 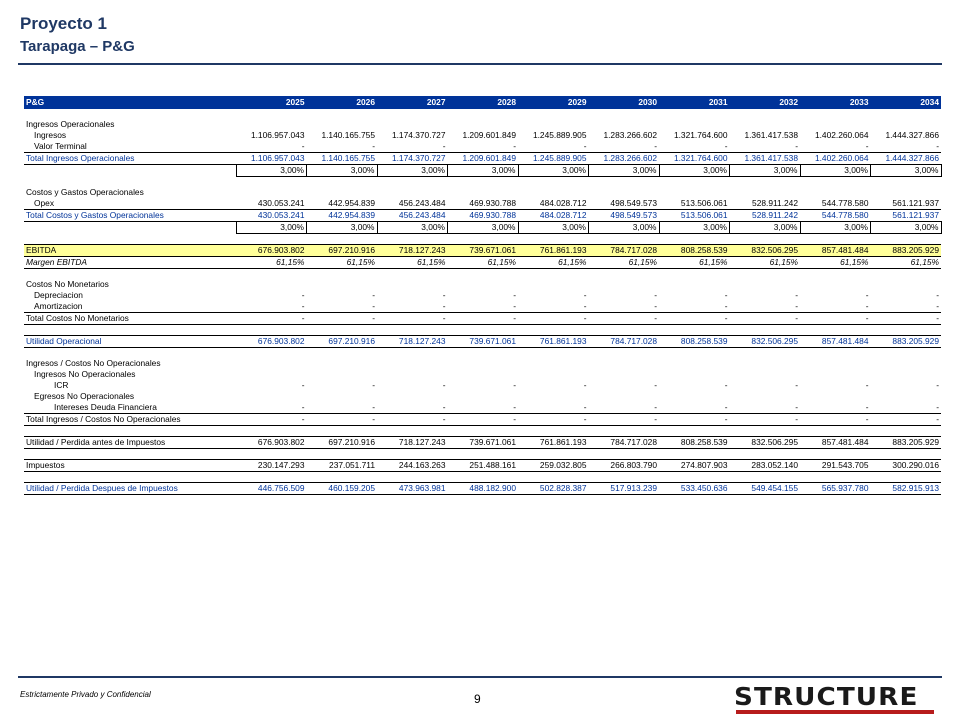 What do you see at coordinates (422, 203) in the screenshot?
I see `value-cell: 456.243.484` at bounding box center [422, 203].